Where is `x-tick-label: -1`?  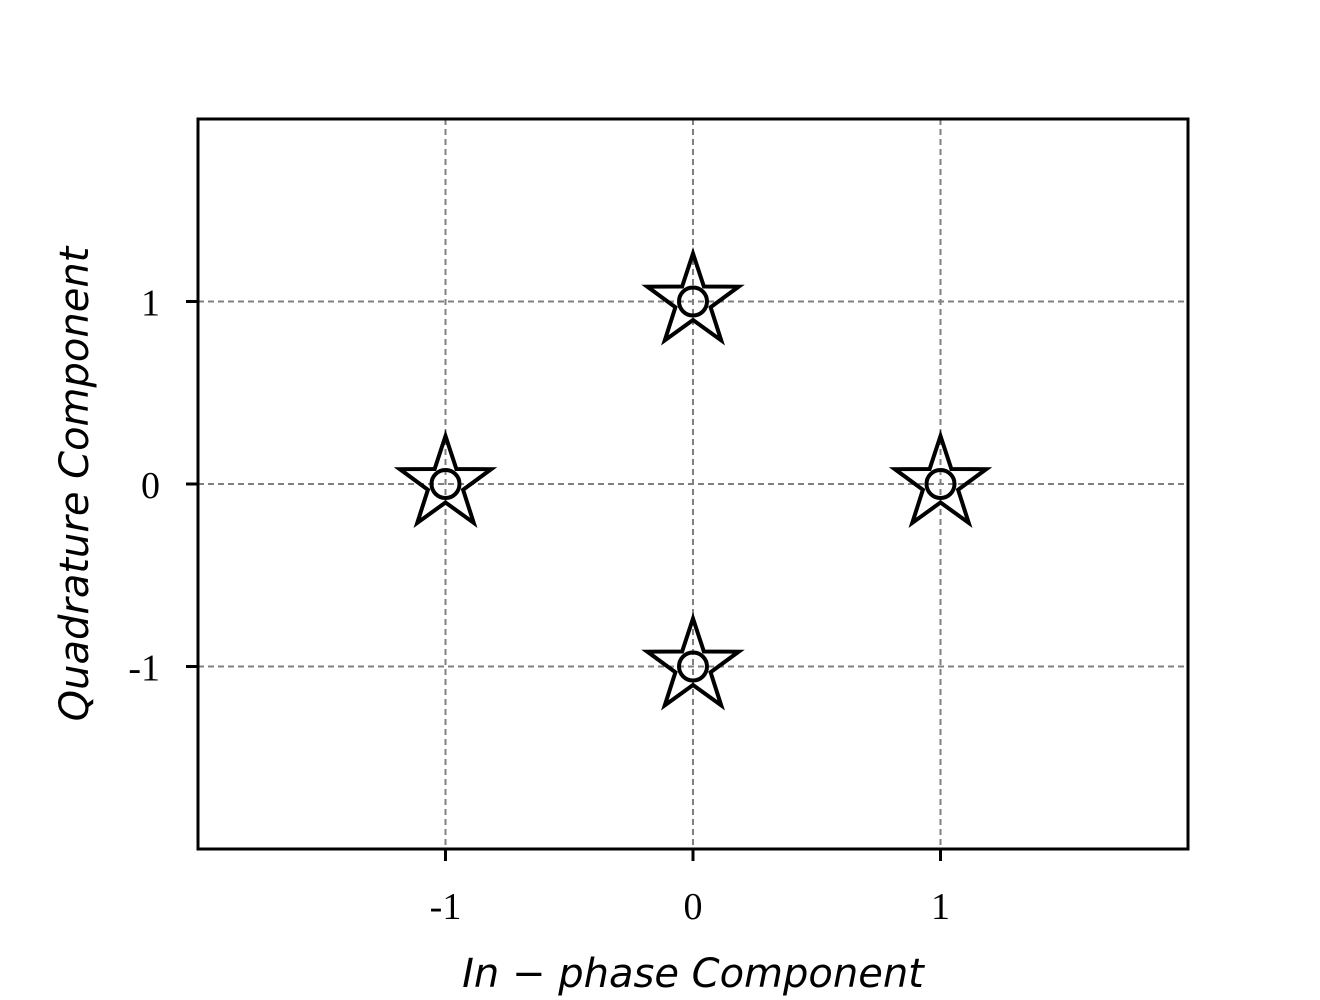
x-tick-label: -1 is located at coordinates (446, 907).